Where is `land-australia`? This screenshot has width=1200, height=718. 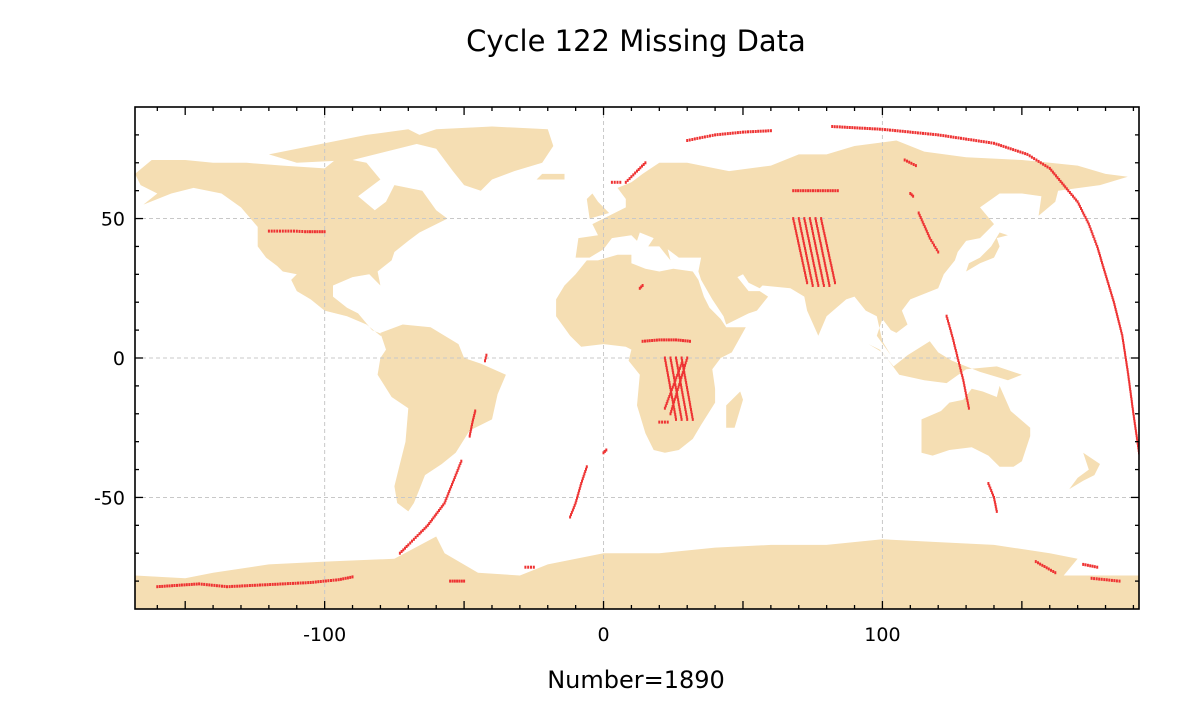
land-australia is located at coordinates (976, 426).